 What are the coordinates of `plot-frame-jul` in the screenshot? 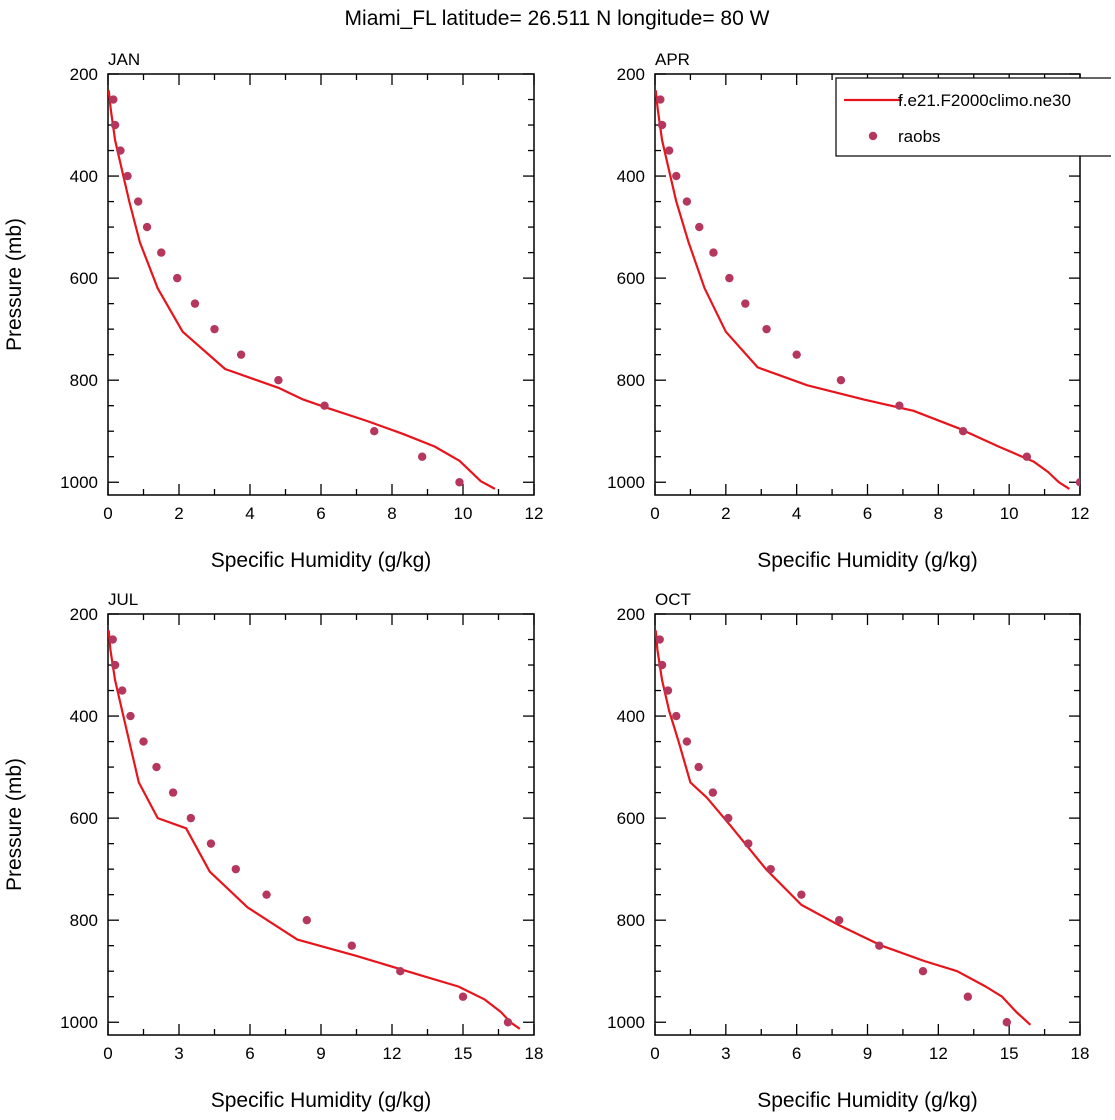 It's located at (321, 824).